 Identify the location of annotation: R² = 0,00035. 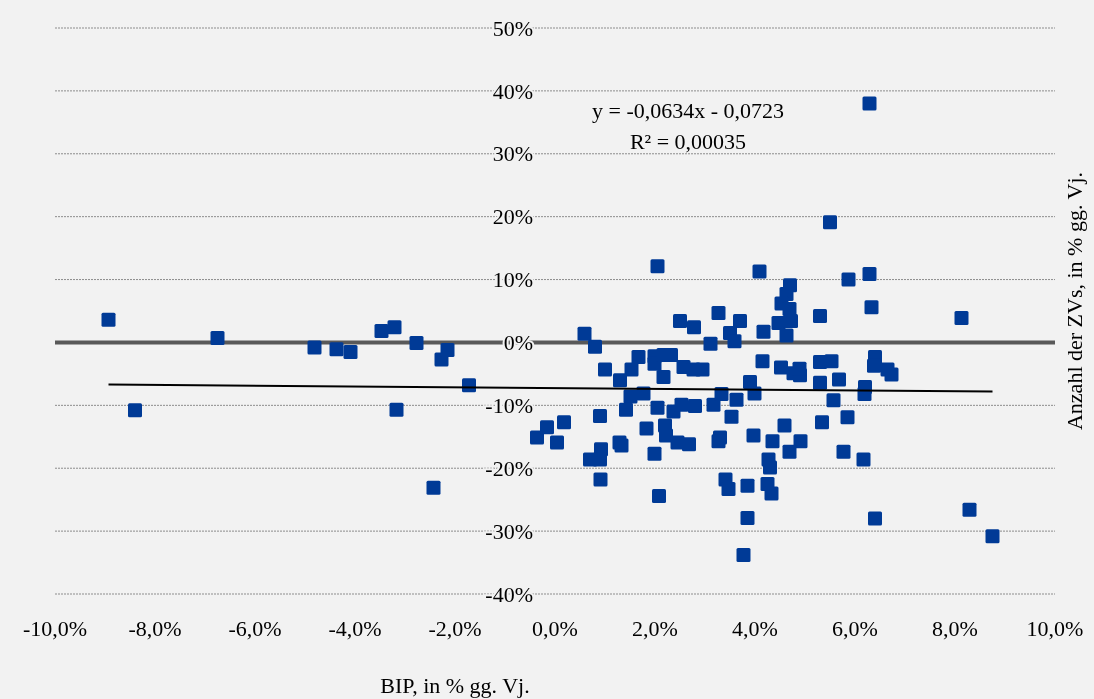
(688, 141).